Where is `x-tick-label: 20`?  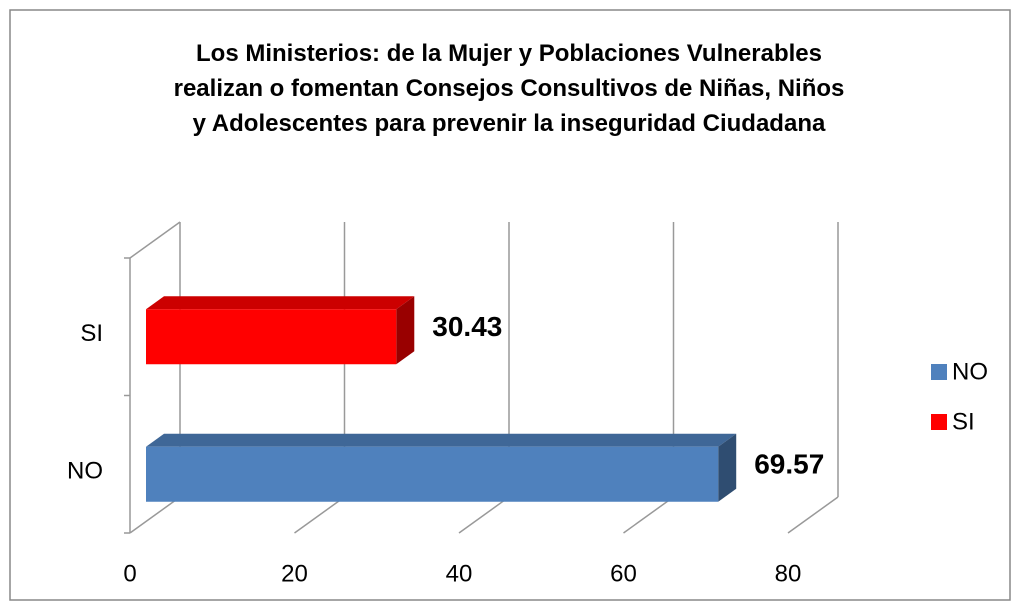 x-tick-label: 20 is located at coordinates (294, 573).